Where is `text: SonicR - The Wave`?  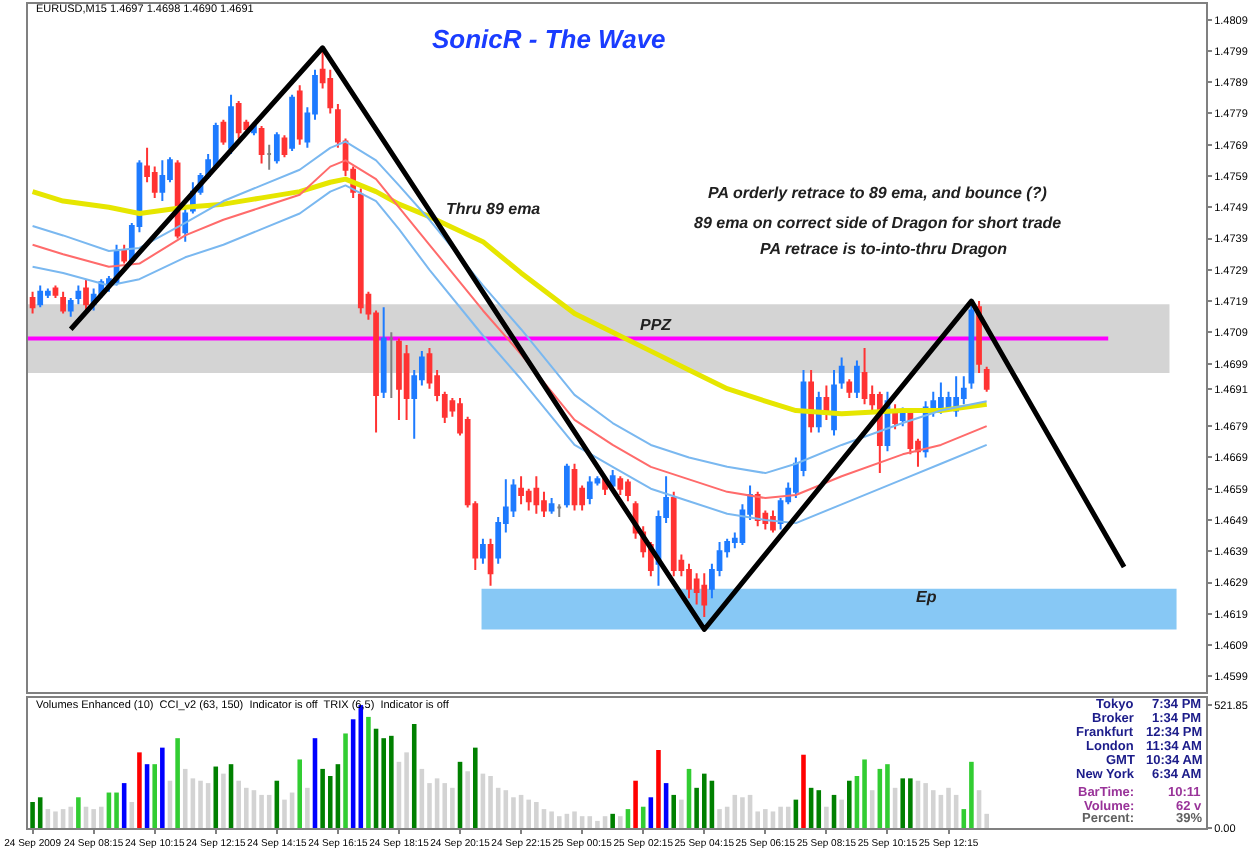
text: SonicR - The Wave is located at coordinates (549, 39).